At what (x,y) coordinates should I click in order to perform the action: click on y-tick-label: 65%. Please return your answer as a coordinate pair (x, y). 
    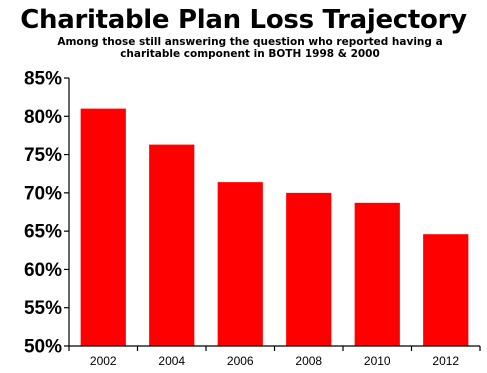
    Looking at the image, I should click on (43, 232).